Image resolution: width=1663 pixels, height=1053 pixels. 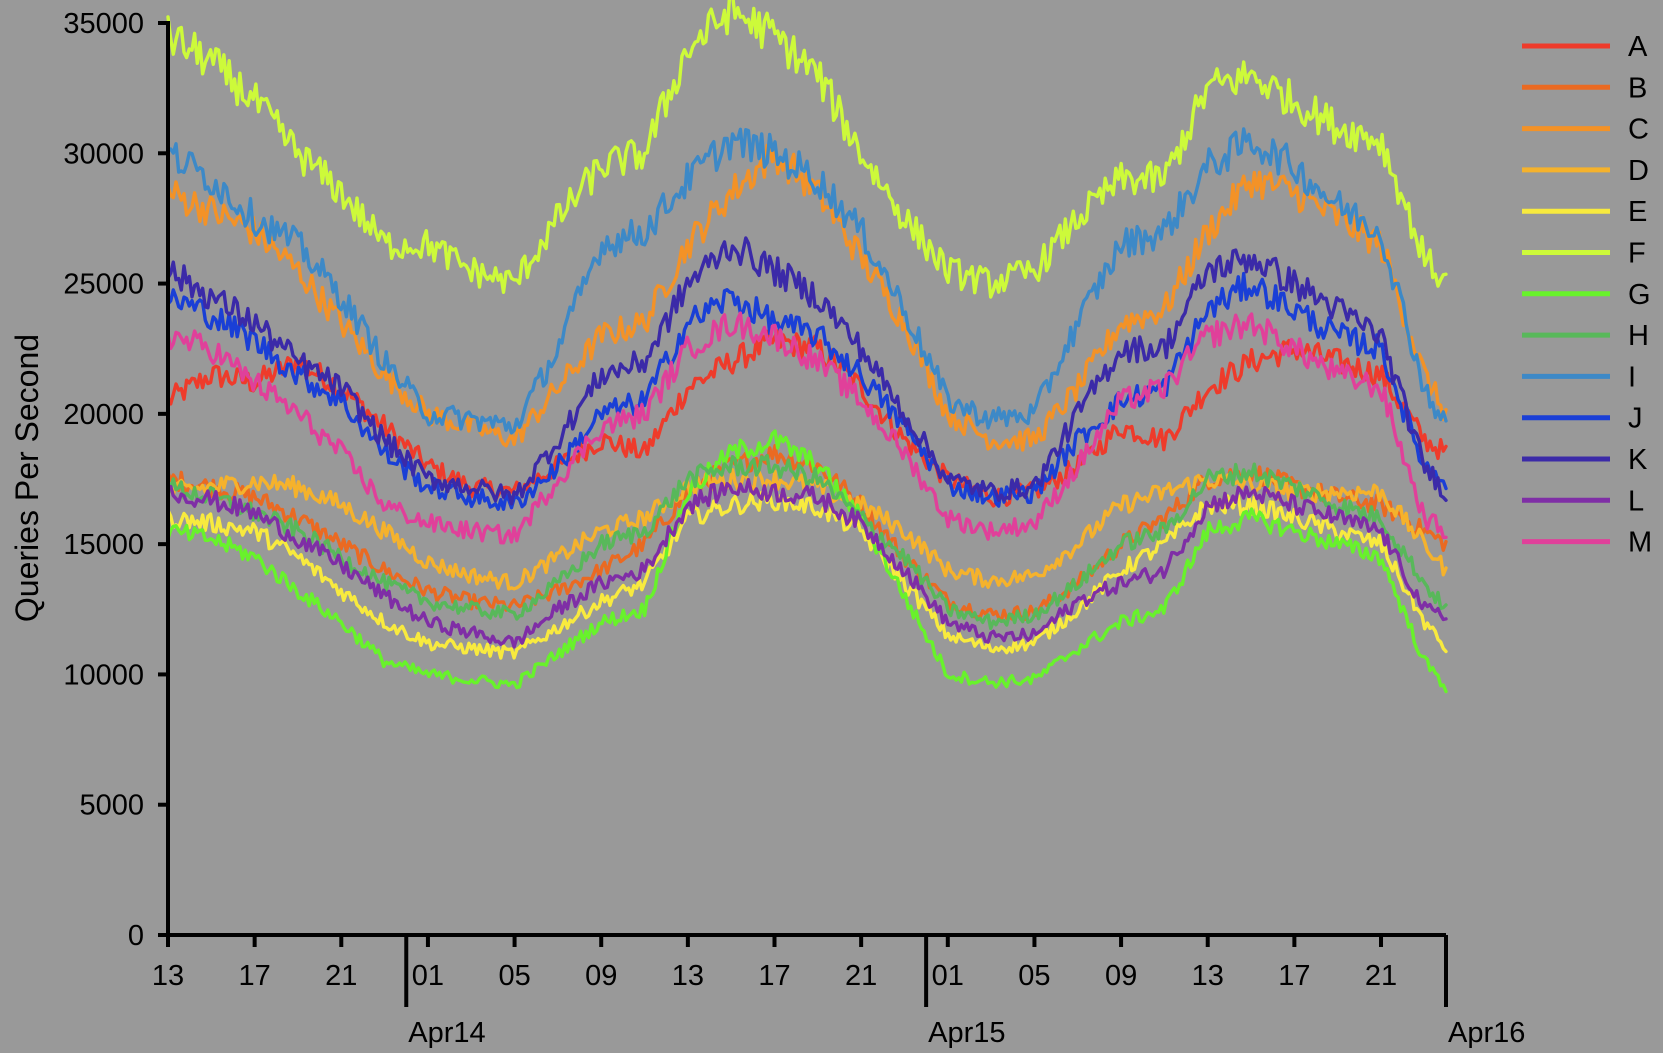 What do you see at coordinates (103, 675) in the screenshot?
I see `y-tick-label: 10000` at bounding box center [103, 675].